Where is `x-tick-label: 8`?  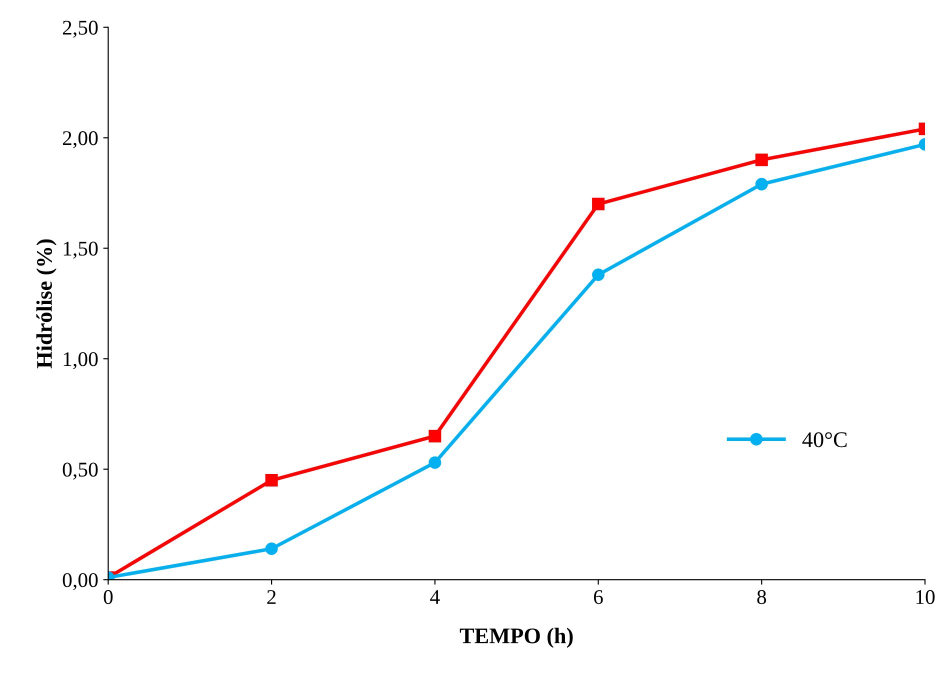
x-tick-label: 8 is located at coordinates (761, 597).